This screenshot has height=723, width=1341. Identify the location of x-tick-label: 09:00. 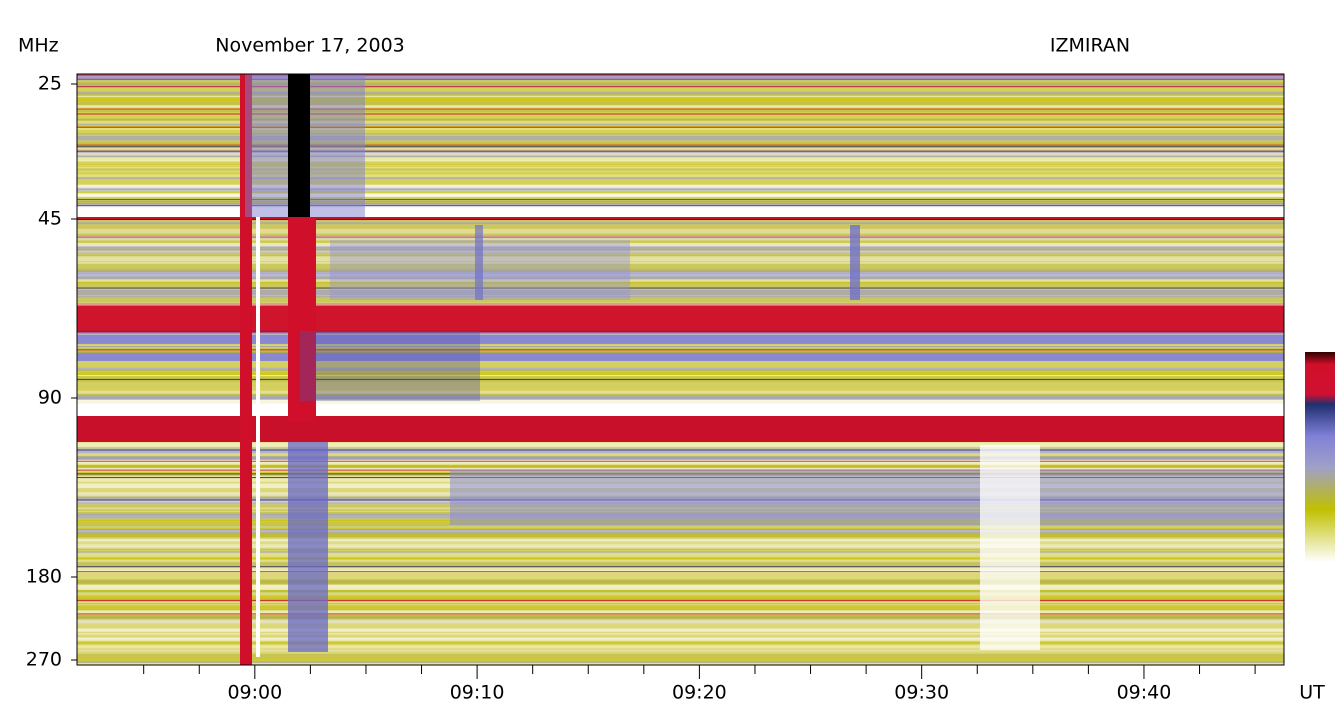
(254, 693).